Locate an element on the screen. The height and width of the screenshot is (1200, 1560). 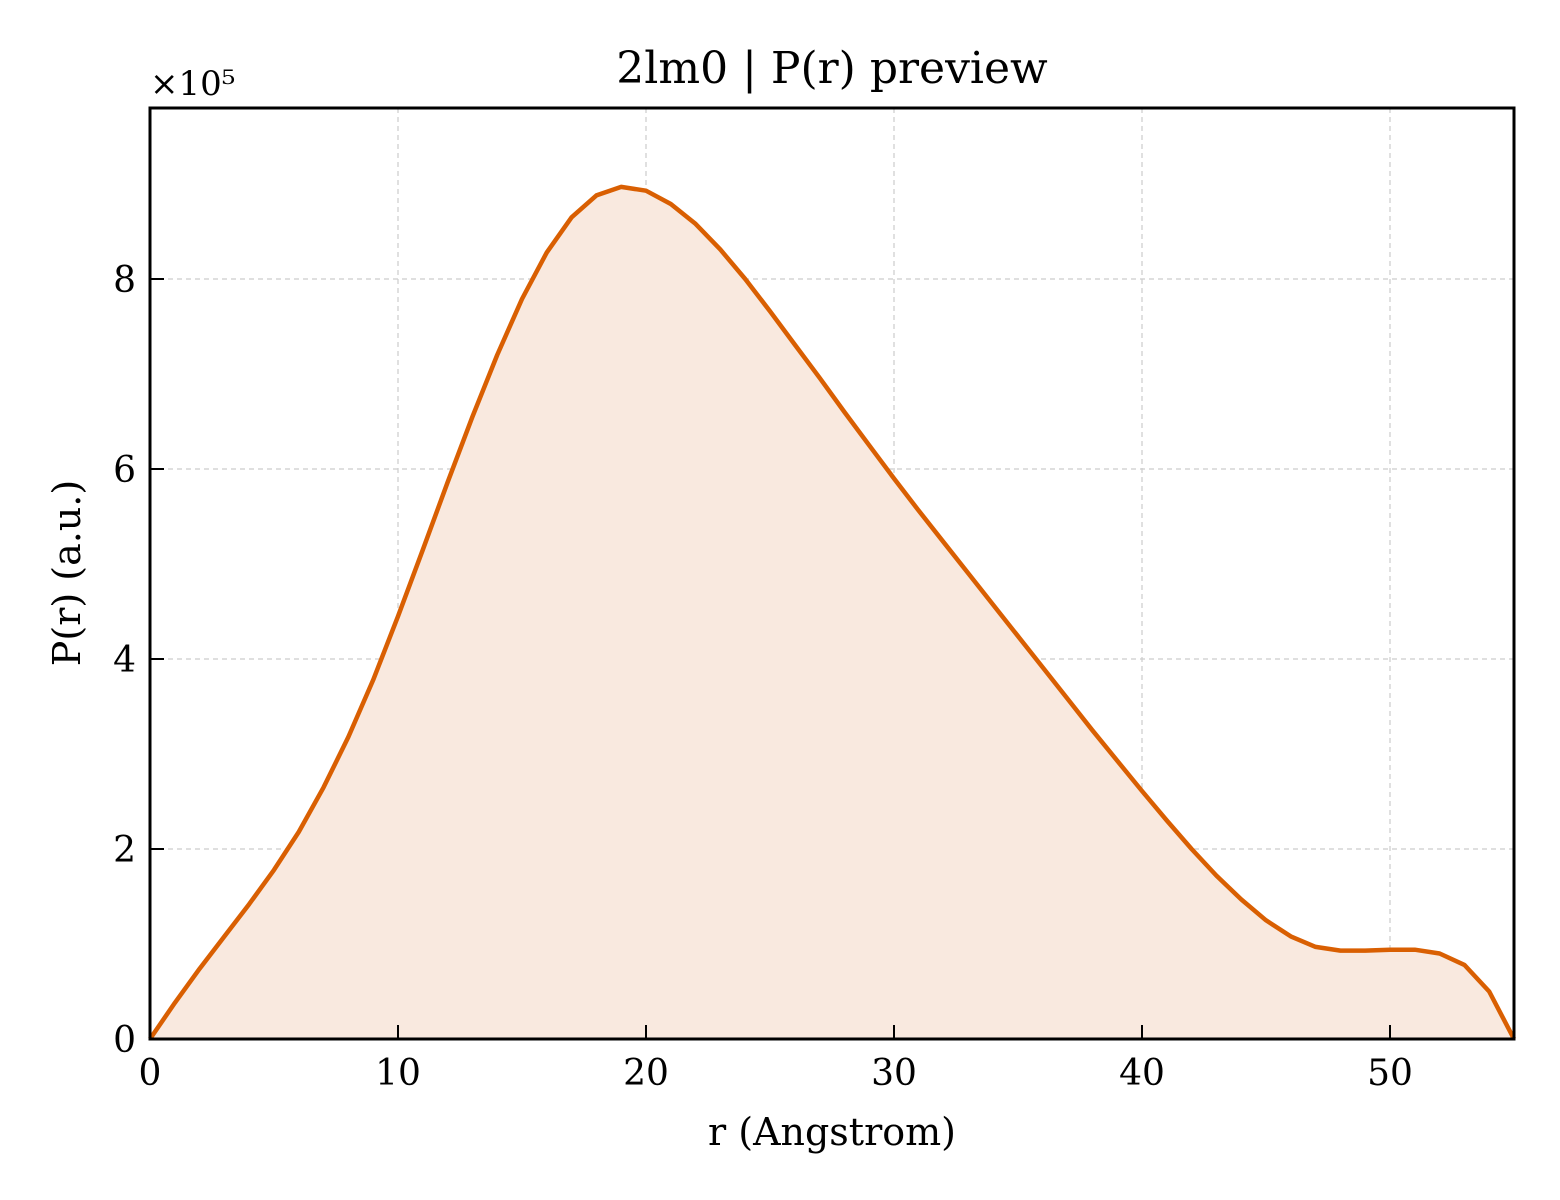
y-tick-label: 8 is located at coordinates (124, 280).